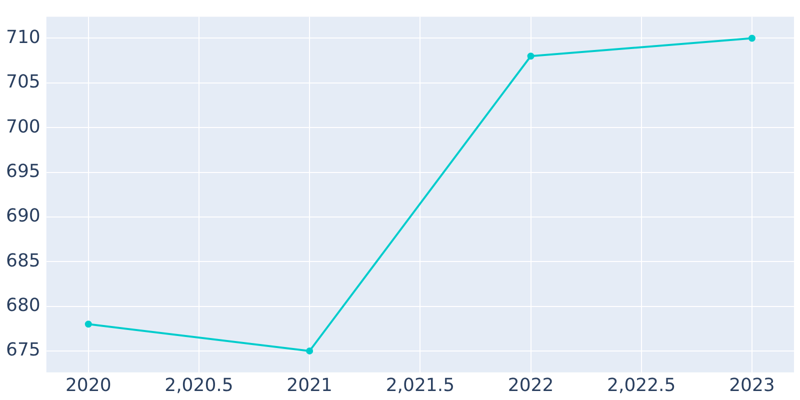 The height and width of the screenshot is (400, 800). What do you see at coordinates (23, 82) in the screenshot?
I see `y-tick-label: 705` at bounding box center [23, 82].